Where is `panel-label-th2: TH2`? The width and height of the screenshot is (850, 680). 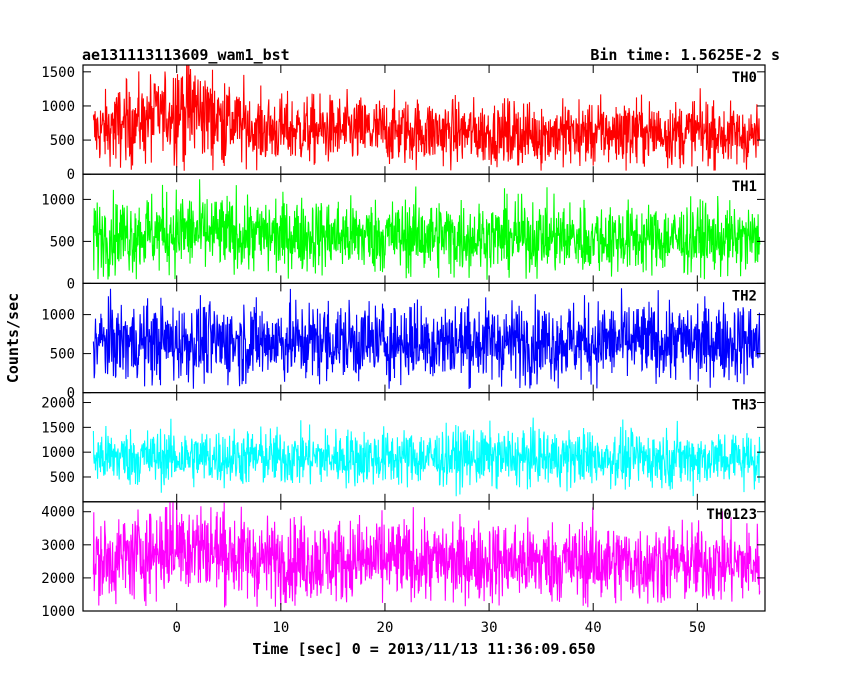 panel-label-th2: TH2 is located at coordinates (744, 296).